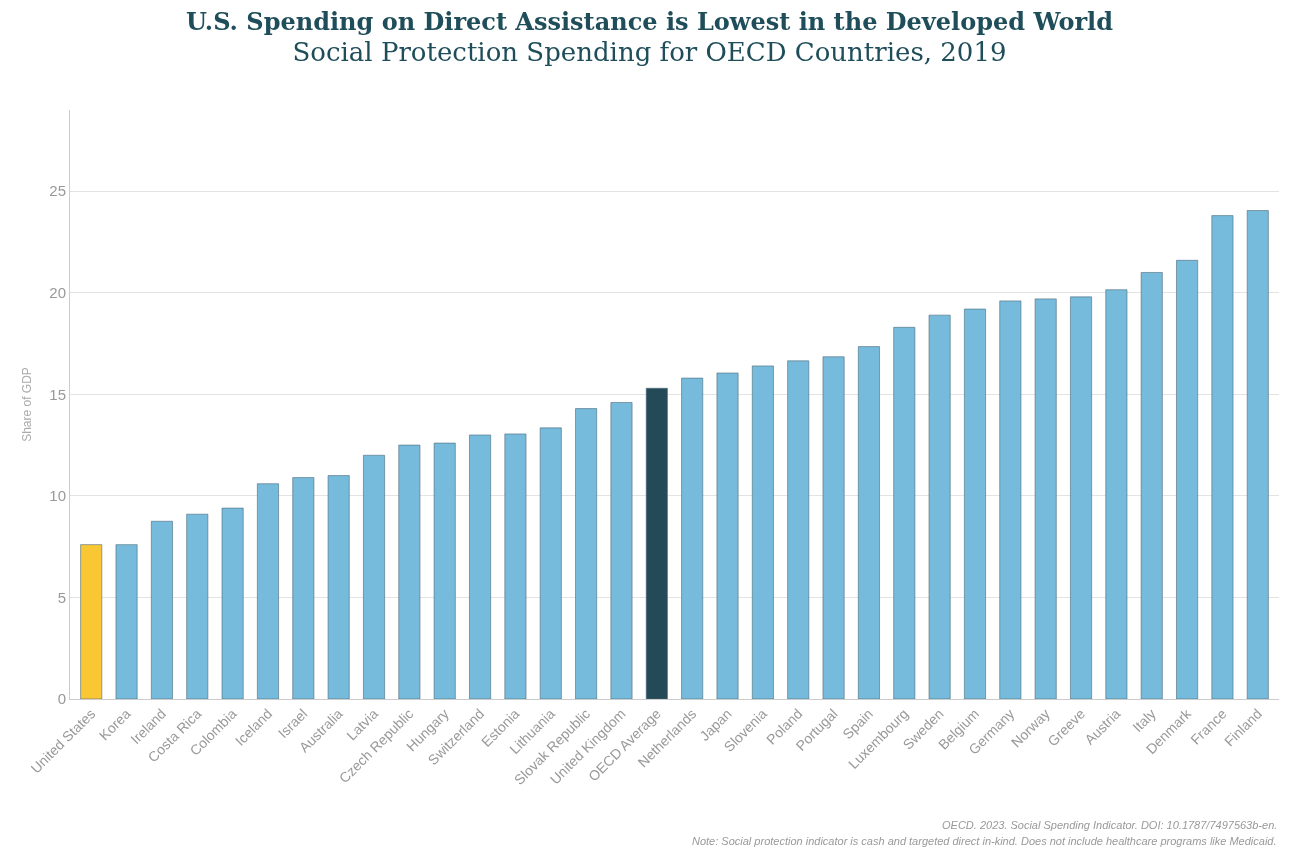 Image resolution: width=1299 pixels, height=849 pixels. Describe the element at coordinates (57, 394) in the screenshot. I see `y-tick-label: 15` at that location.